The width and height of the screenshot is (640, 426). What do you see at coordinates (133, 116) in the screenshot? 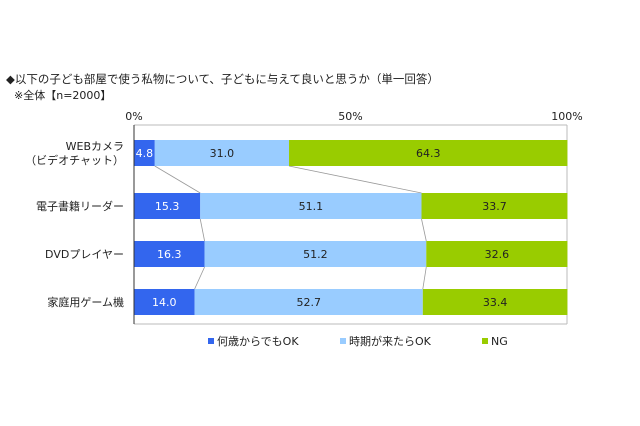
I see `x-tick-label: 0%` at bounding box center [133, 116].